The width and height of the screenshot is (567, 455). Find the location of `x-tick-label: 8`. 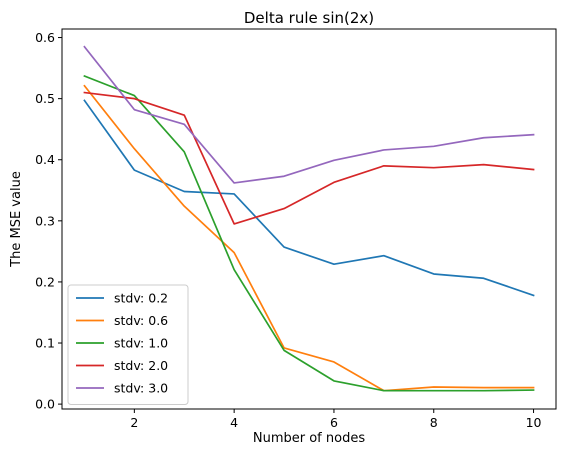

x-tick-label: 8 is located at coordinates (434, 422).